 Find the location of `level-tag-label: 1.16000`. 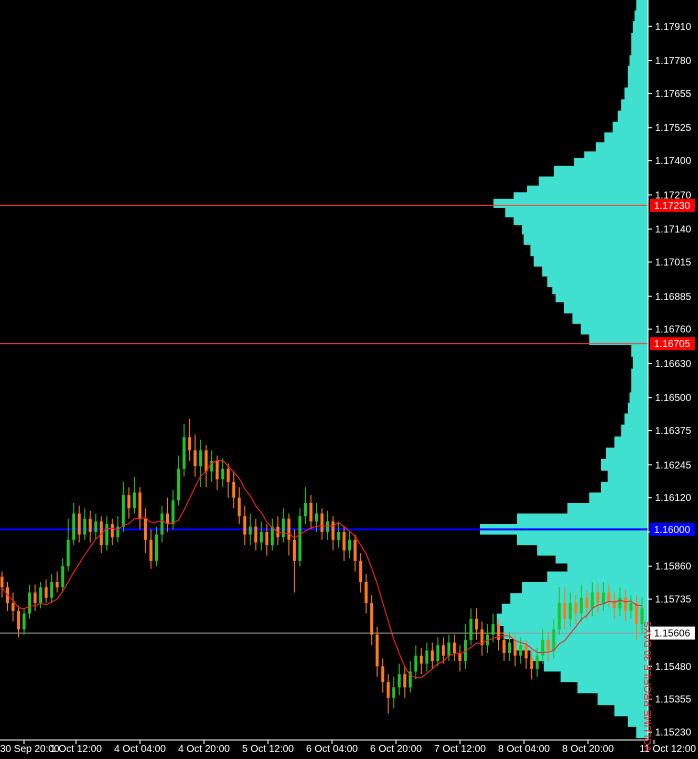

level-tag-label: 1.16000 is located at coordinates (672, 530).